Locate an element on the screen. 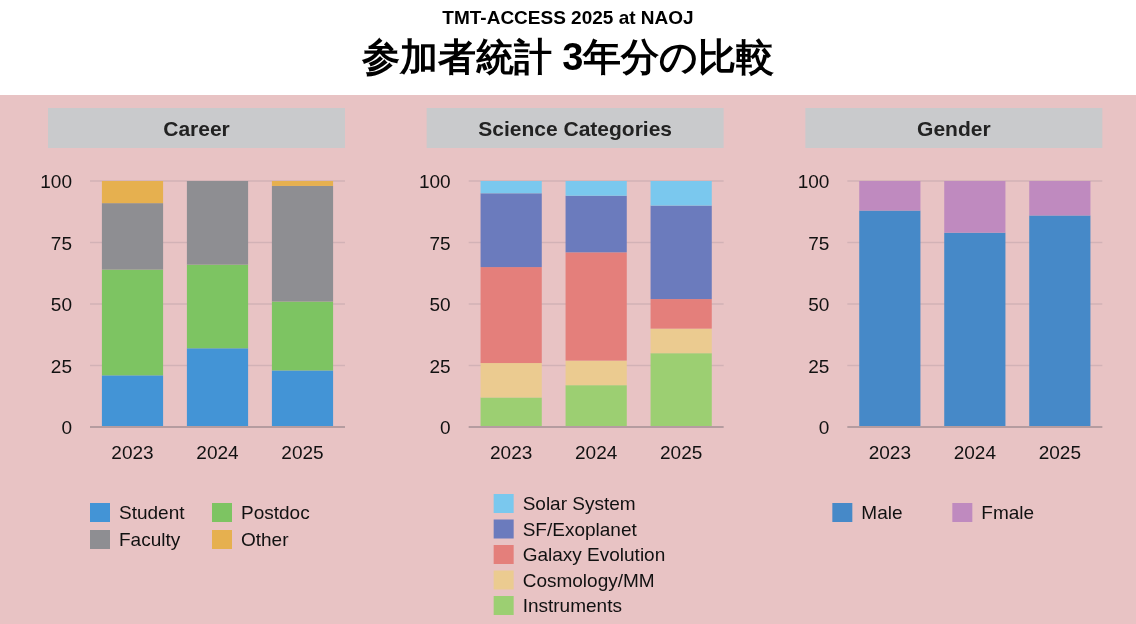  legend-label: Faculty is located at coordinates (150, 539).